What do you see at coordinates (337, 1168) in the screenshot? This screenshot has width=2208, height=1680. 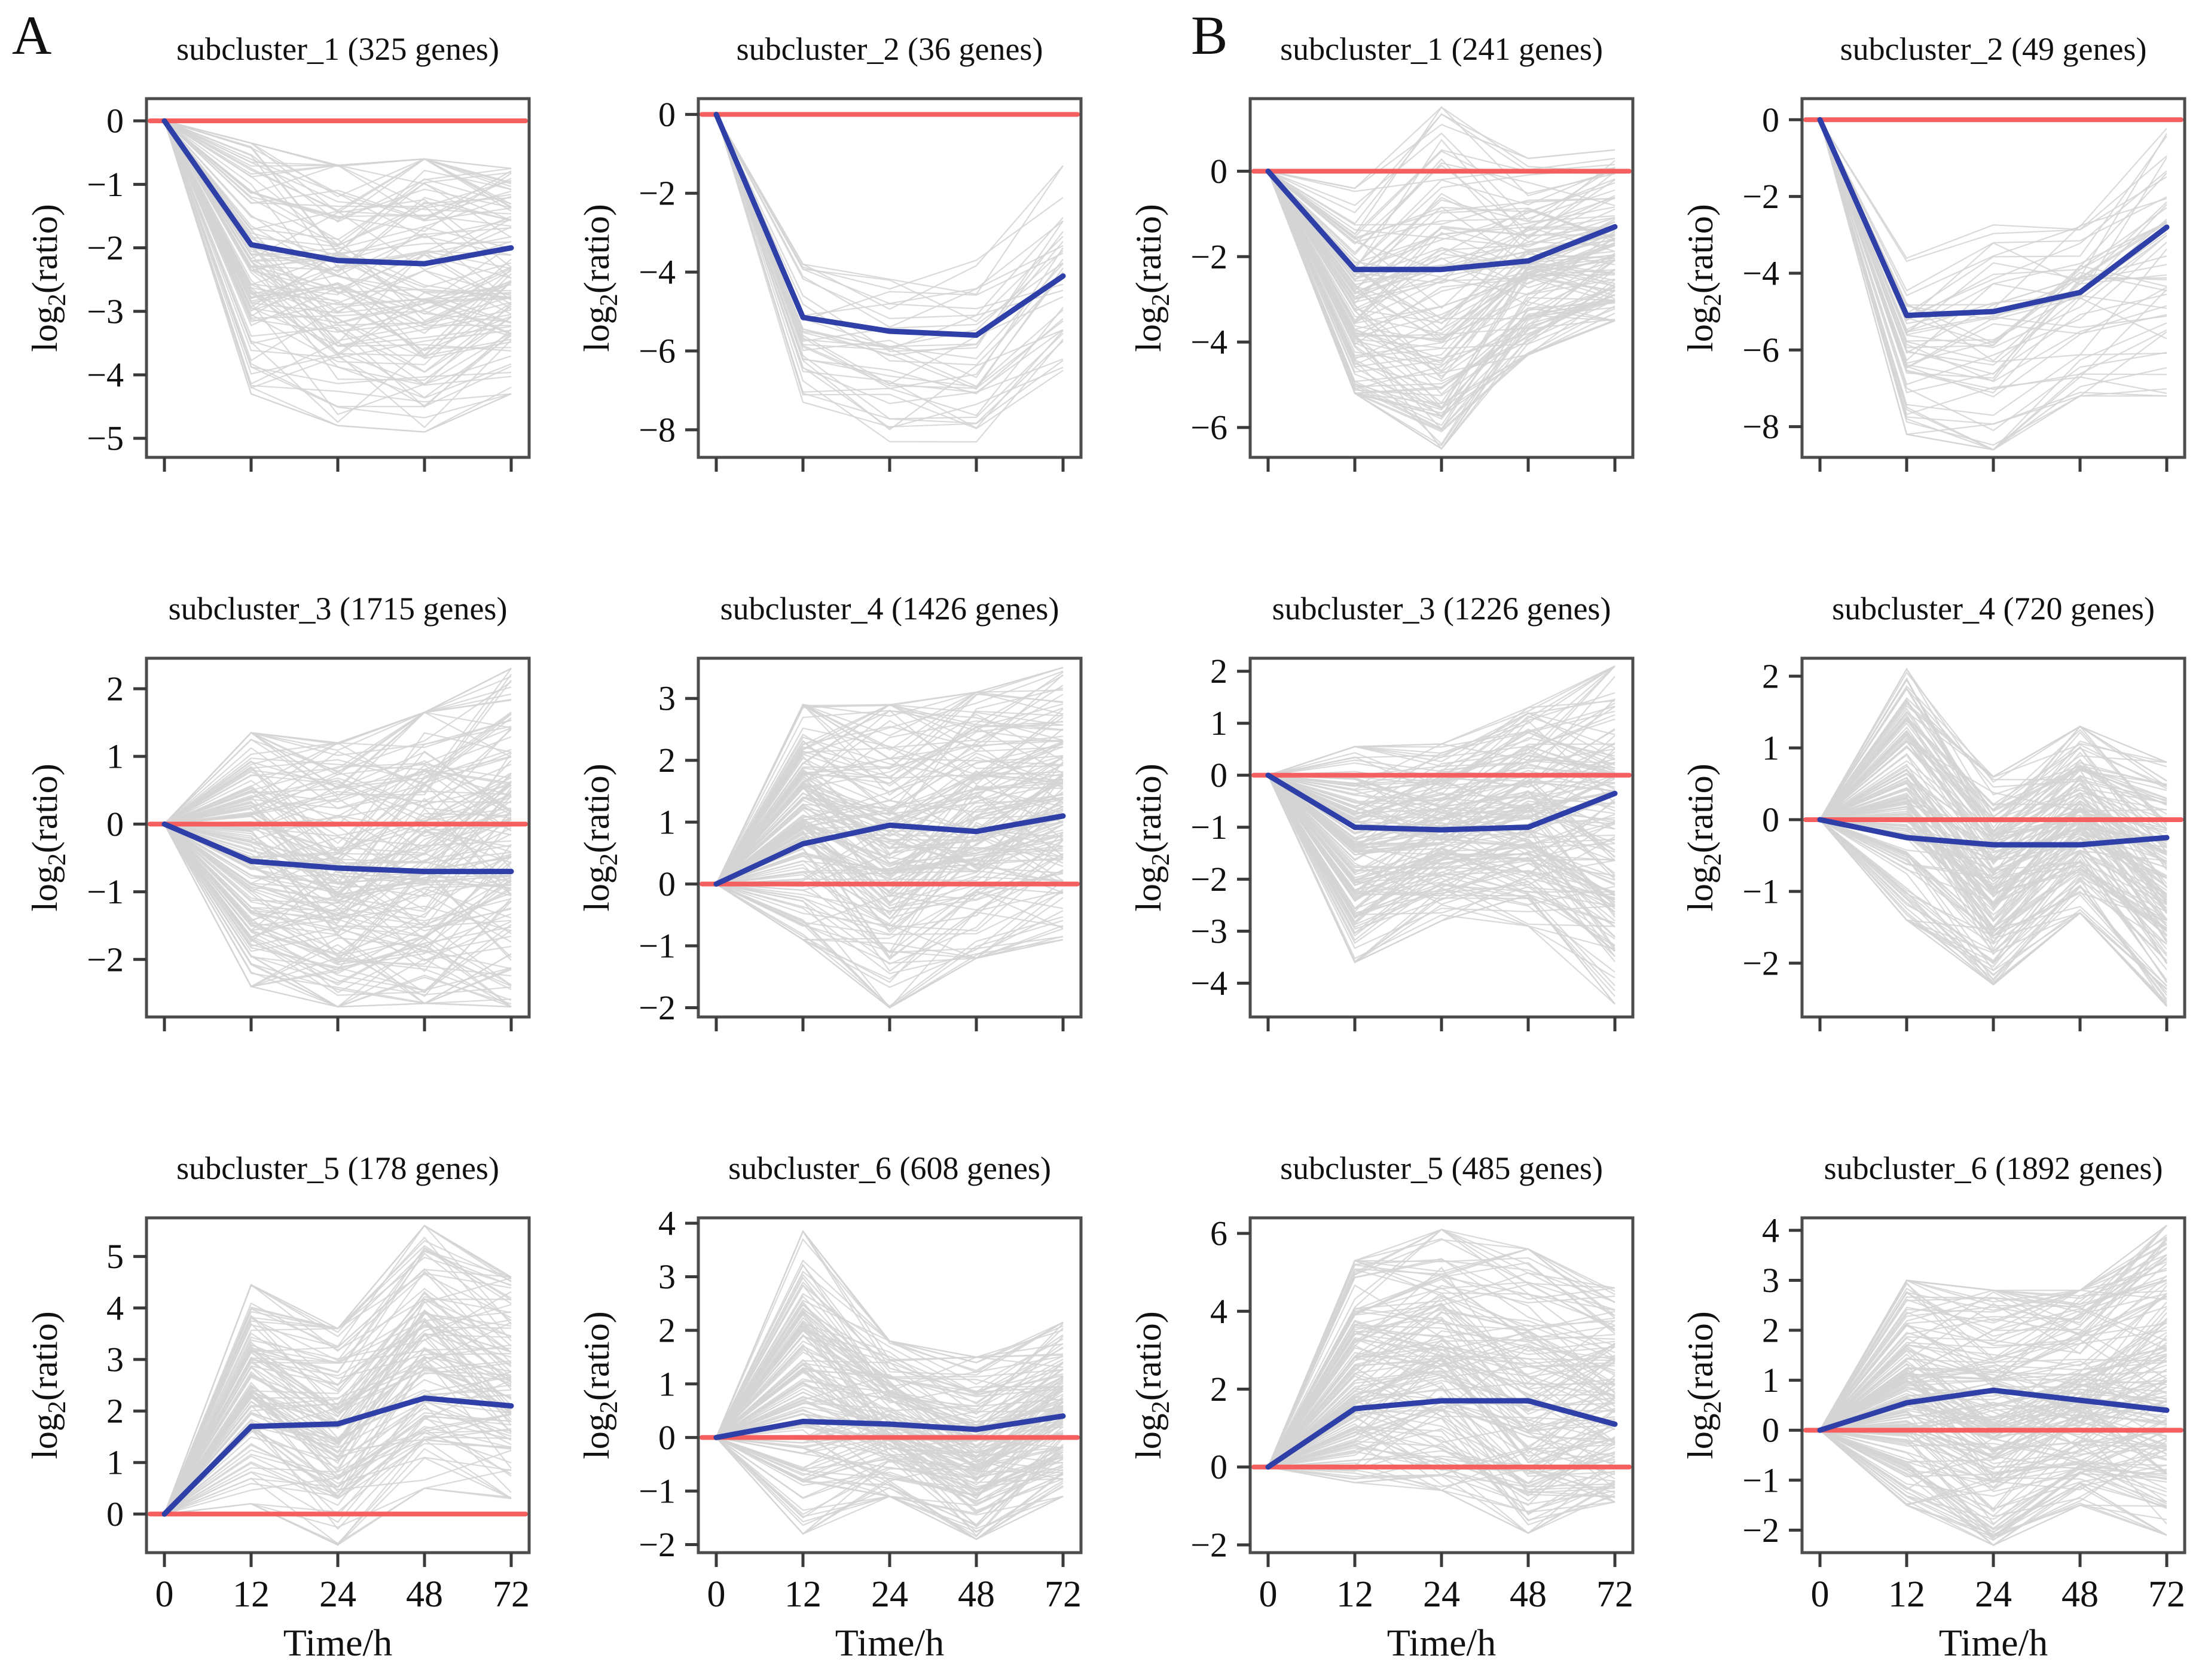 I see `subplot-title: subcluster_5 (178 genes)` at bounding box center [337, 1168].